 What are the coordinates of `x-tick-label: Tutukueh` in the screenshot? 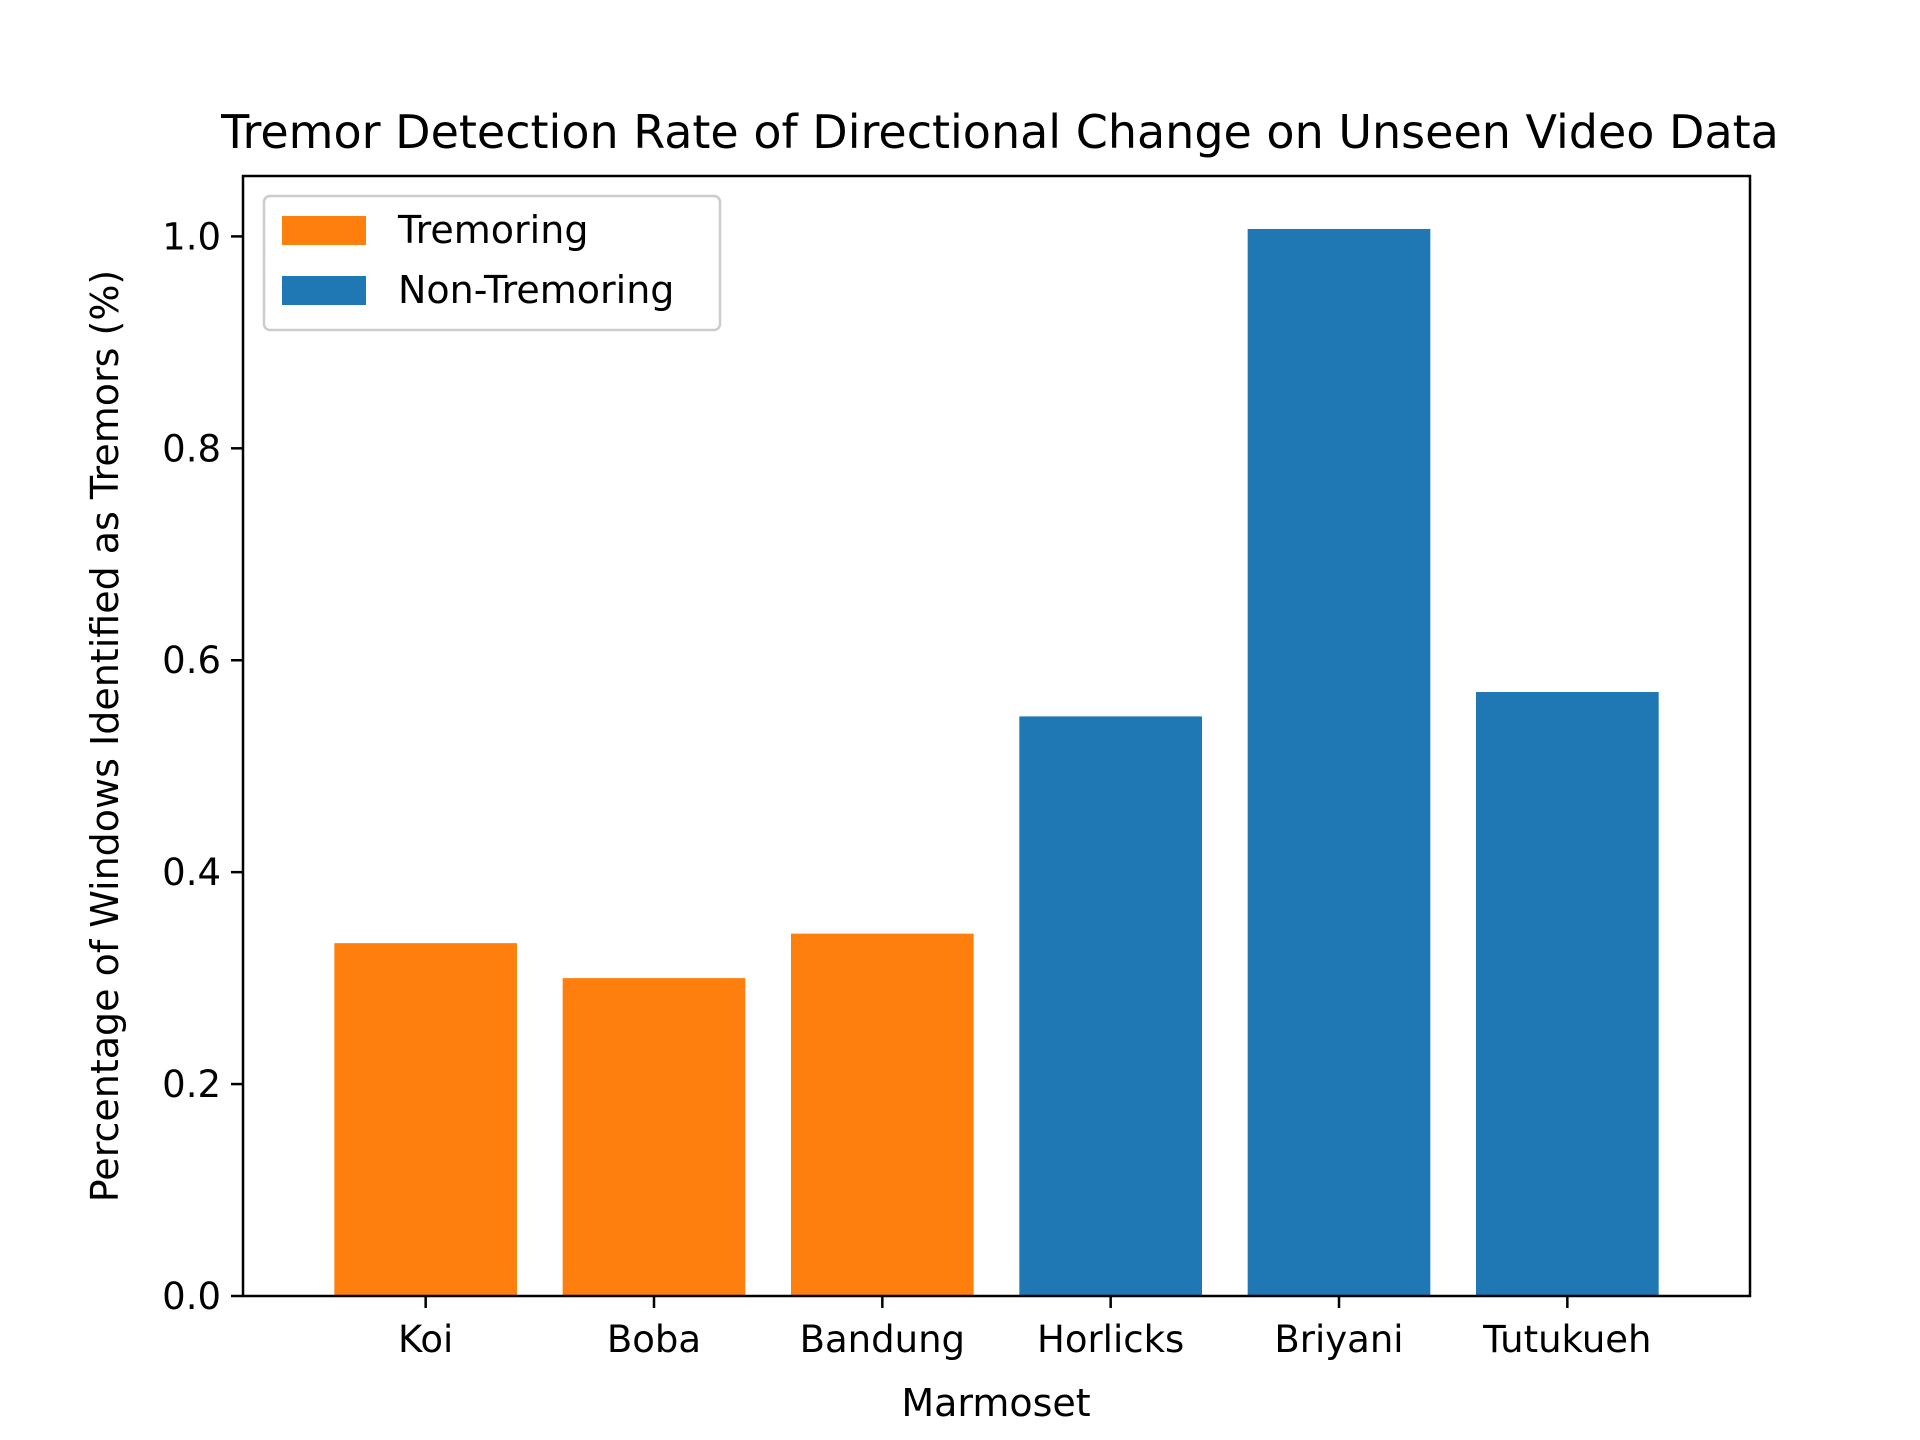 It's located at (1566, 1339).